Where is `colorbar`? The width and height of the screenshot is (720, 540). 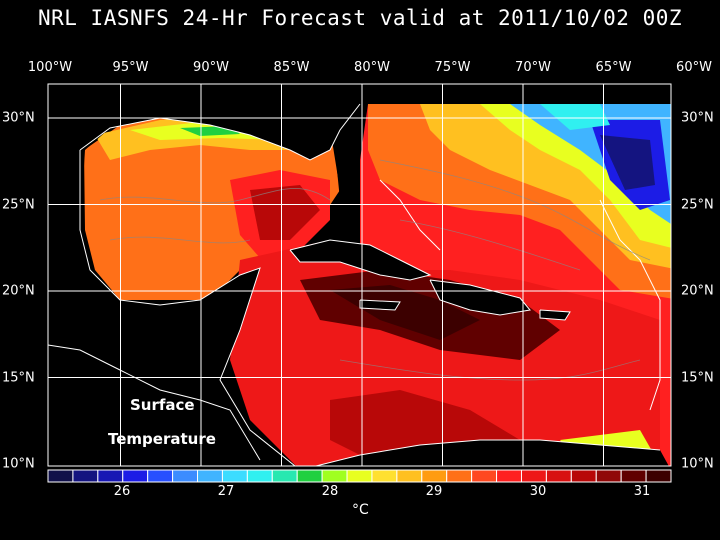 colorbar is located at coordinates (359, 476).